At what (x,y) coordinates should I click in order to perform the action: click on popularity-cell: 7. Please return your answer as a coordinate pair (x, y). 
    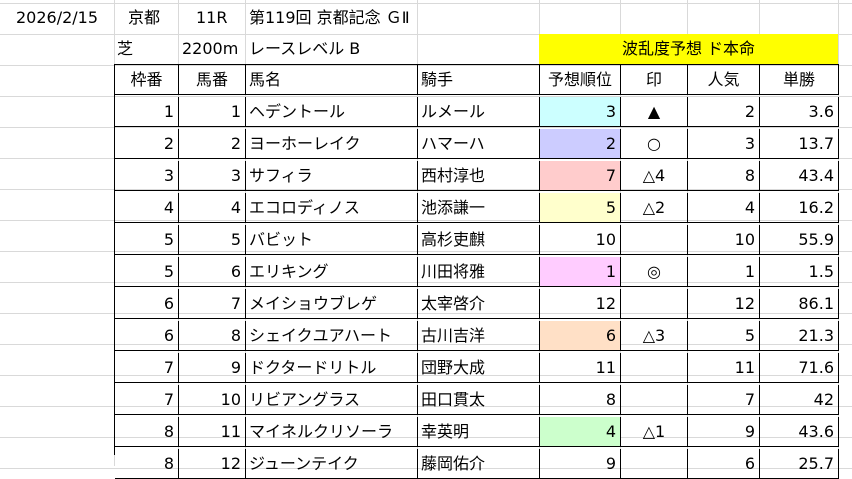
    Looking at the image, I should click on (724, 400).